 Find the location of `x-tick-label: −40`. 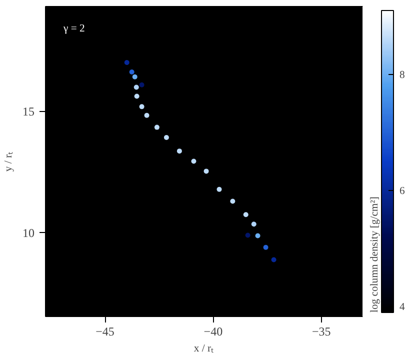

x-tick-label: −40 is located at coordinates (213, 331).